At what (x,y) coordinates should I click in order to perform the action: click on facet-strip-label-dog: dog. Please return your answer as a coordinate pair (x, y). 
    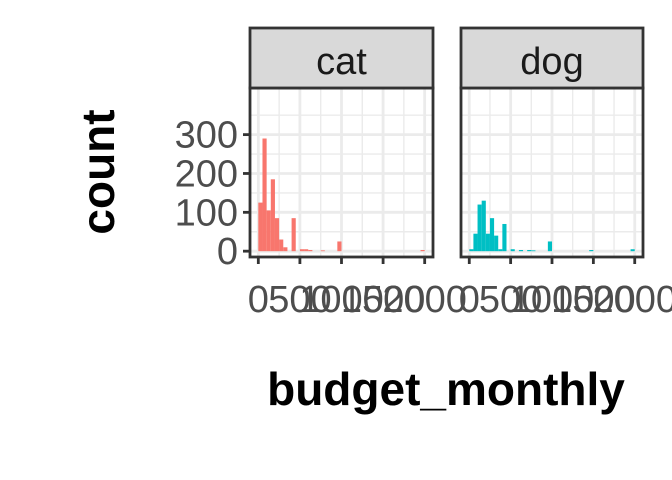
    Looking at the image, I should click on (551, 62).